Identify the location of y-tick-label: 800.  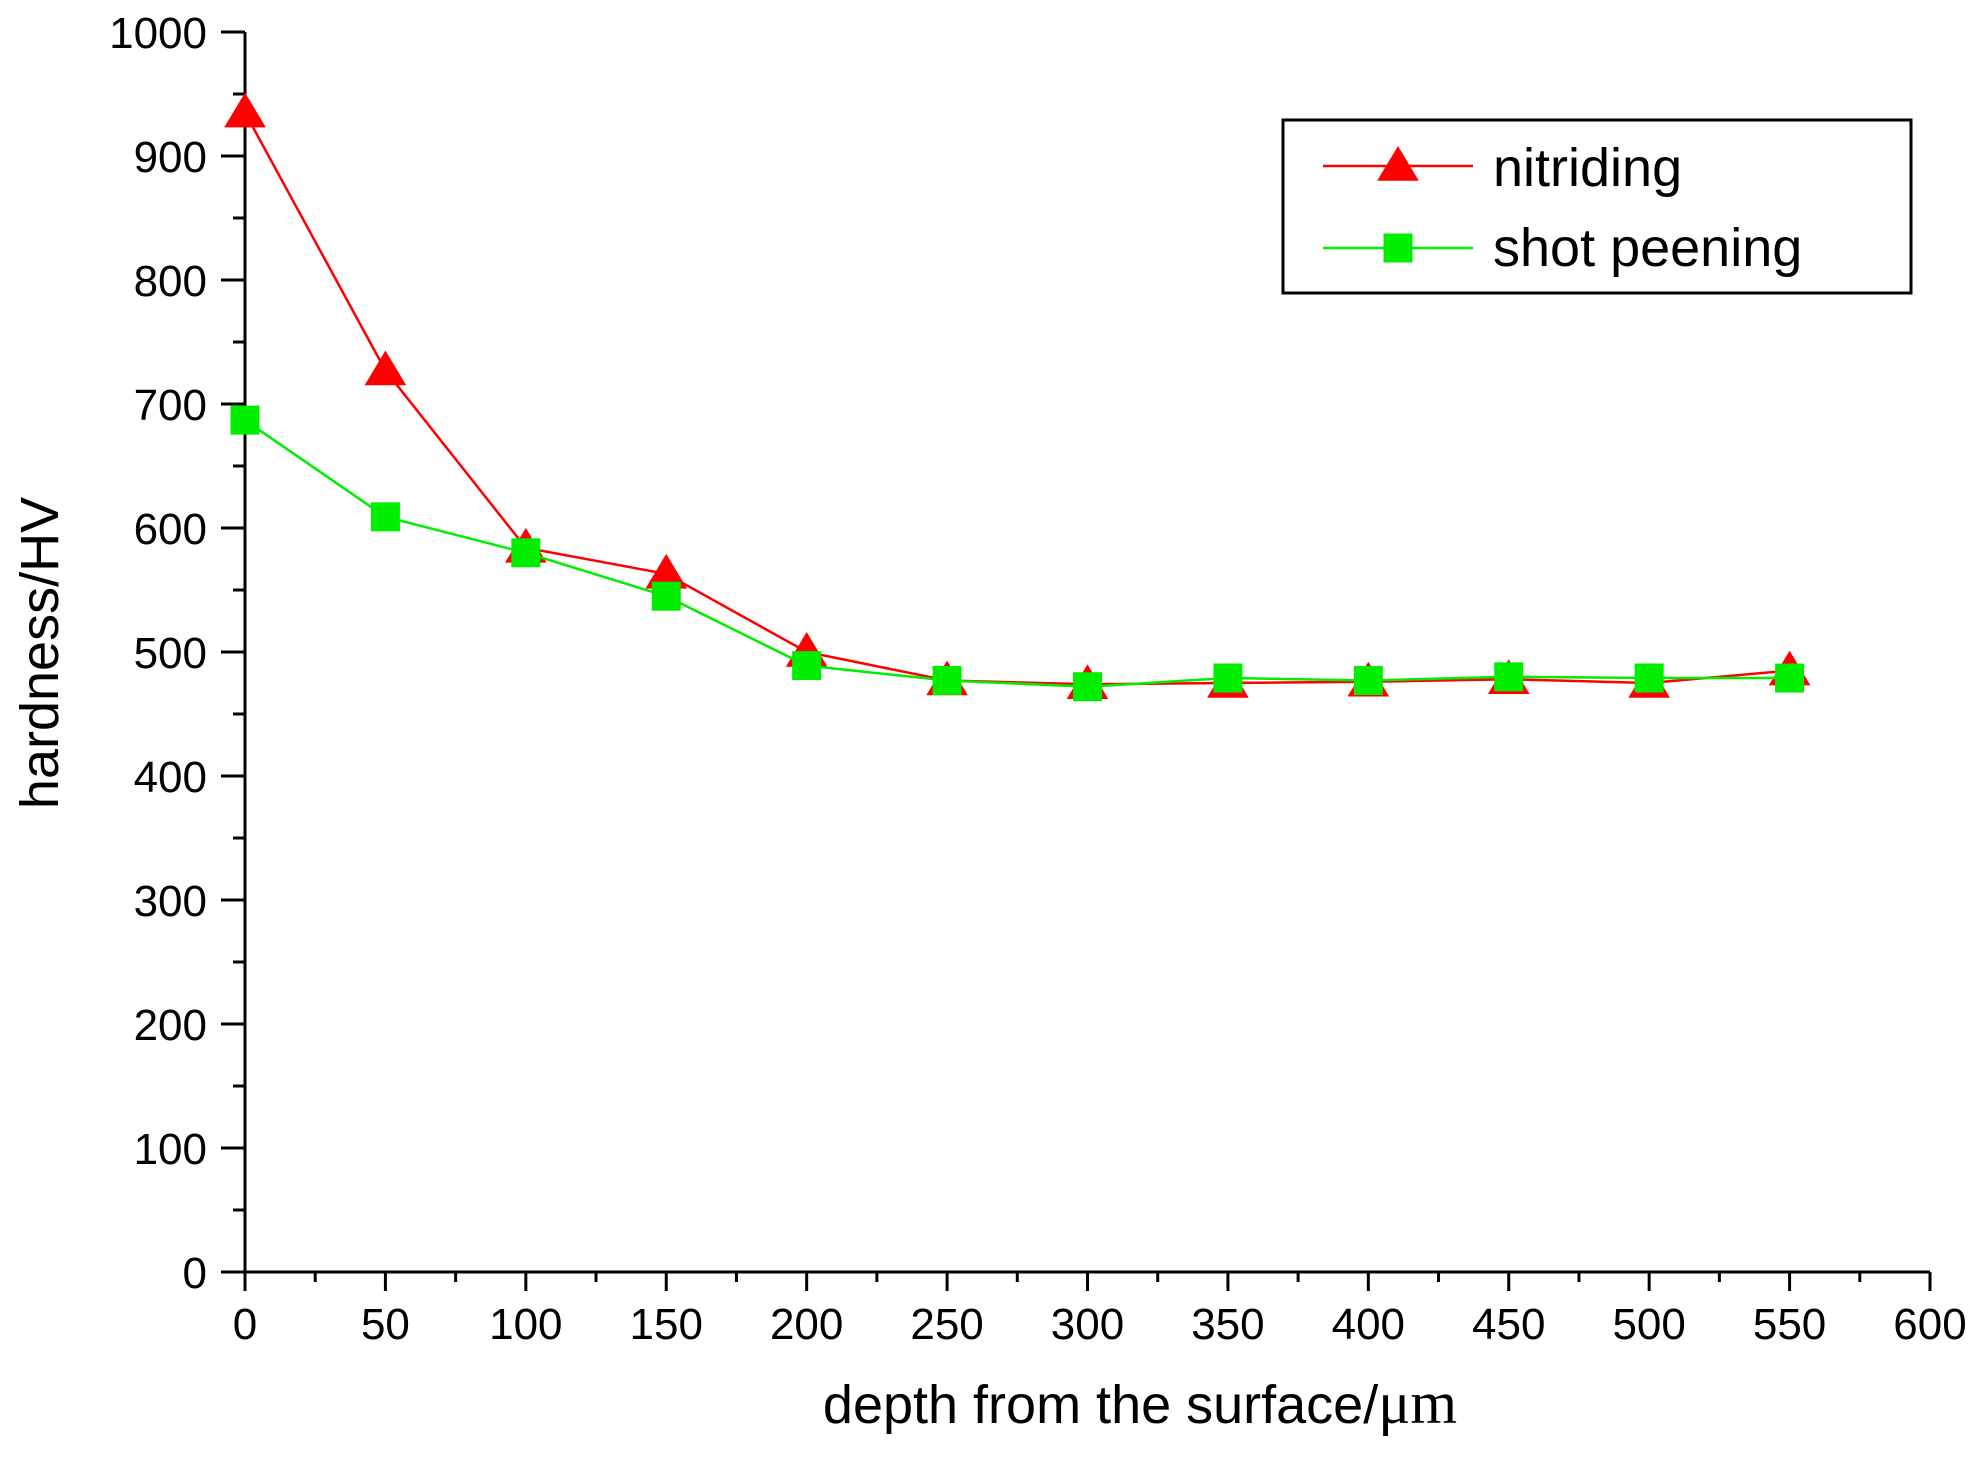
(170, 281).